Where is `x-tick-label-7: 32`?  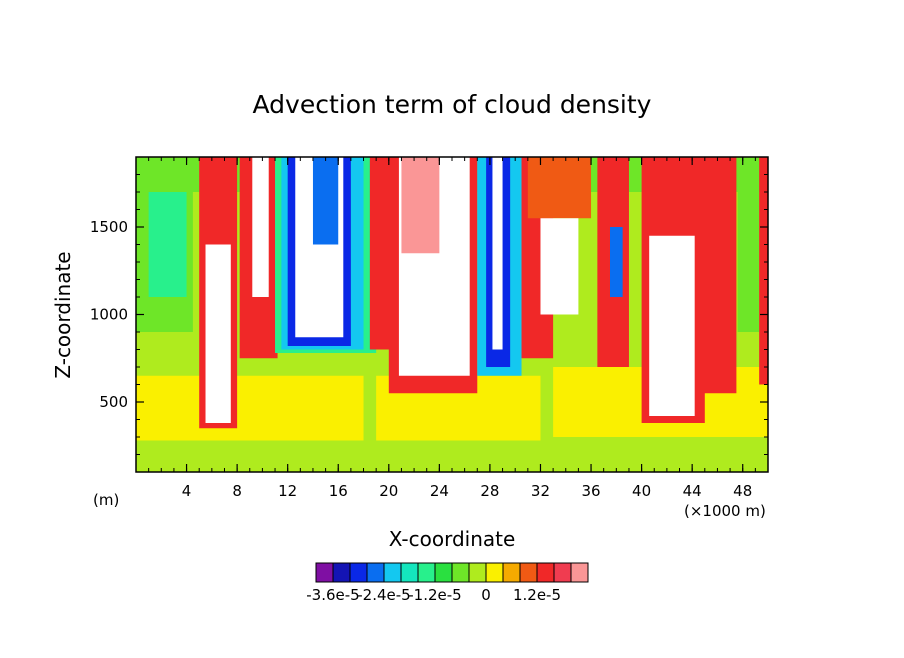 x-tick-label-7: 32 is located at coordinates (540, 491).